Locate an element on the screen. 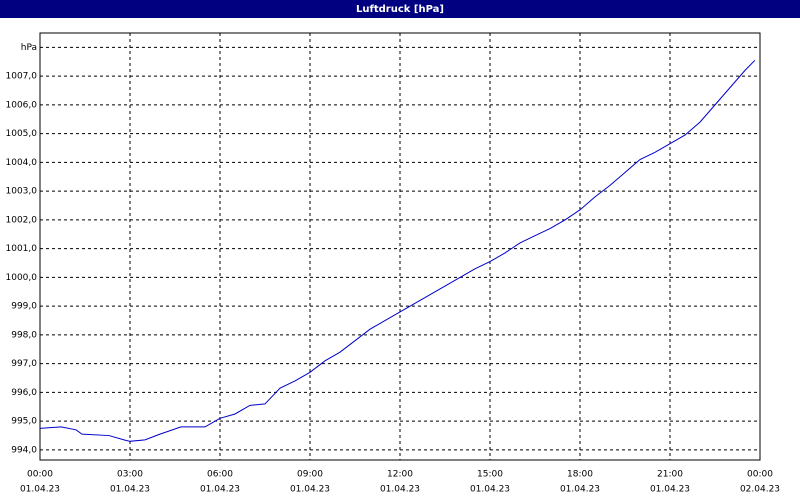 This screenshot has width=800, height=500. y-tick-label: 1001,0 is located at coordinates (22, 249).